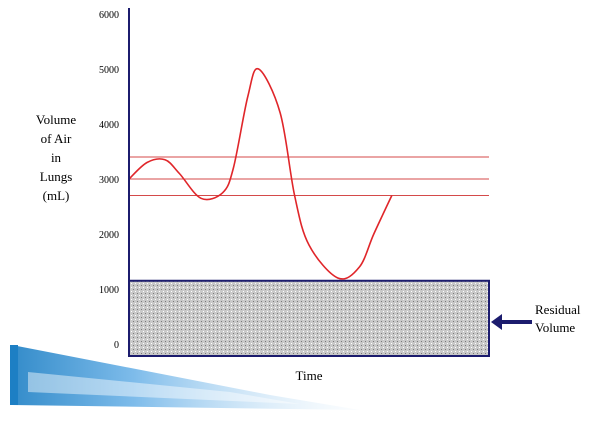 The height and width of the screenshot is (422, 593). I want to click on y-tick-label-0: 0, so click(116, 345).